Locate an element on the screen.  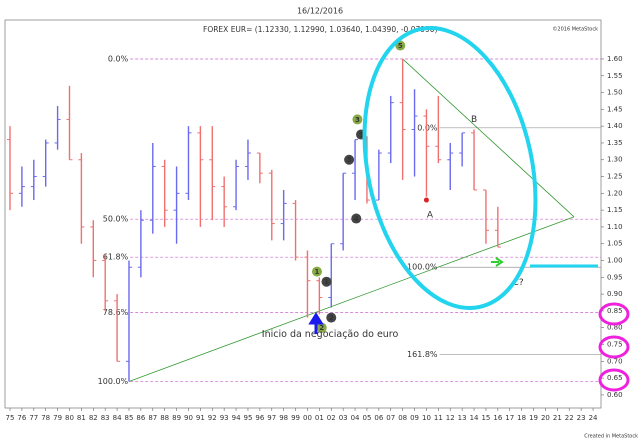
x-tick-label: 02 is located at coordinates (331, 418).